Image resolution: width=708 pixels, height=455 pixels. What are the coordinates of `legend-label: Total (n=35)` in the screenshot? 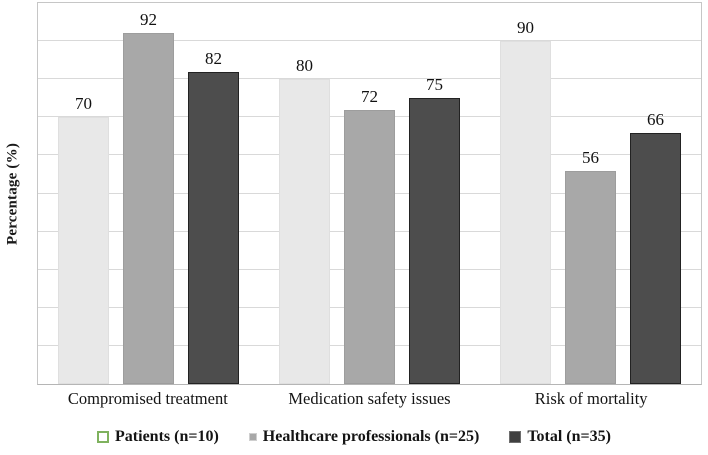 It's located at (569, 436).